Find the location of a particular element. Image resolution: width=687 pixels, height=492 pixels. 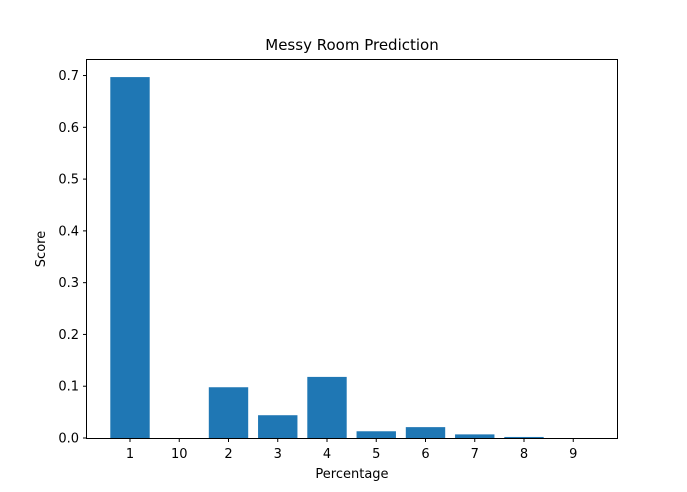

x-tick-label-3: 3 is located at coordinates (278, 454).